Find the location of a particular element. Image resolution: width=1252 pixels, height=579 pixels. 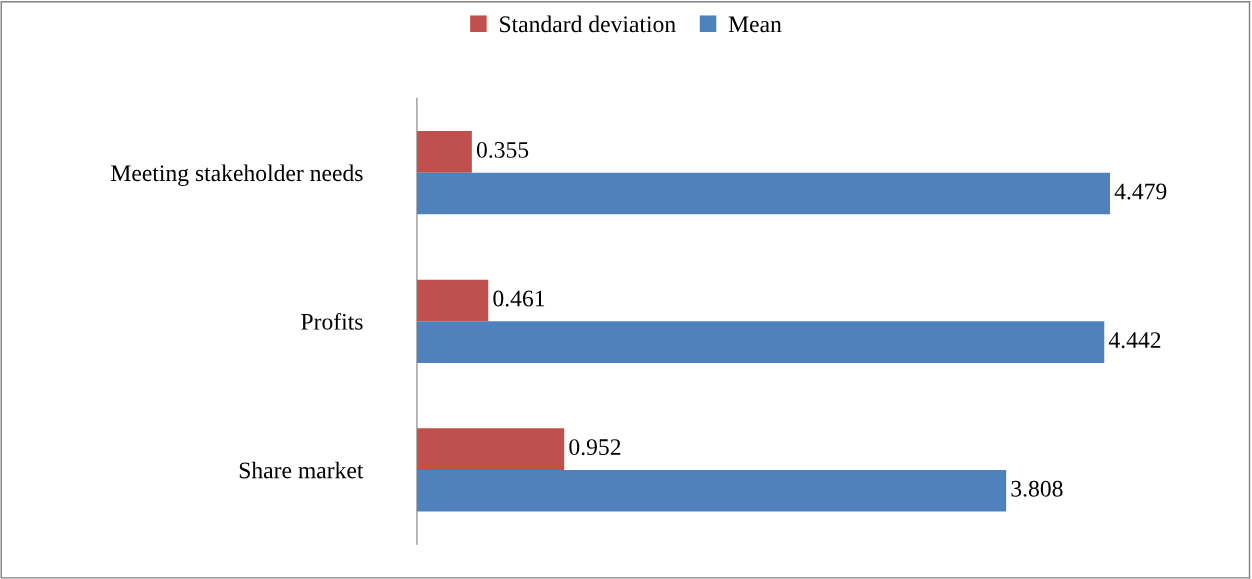

legend-label: Standard deviation is located at coordinates (588, 24).